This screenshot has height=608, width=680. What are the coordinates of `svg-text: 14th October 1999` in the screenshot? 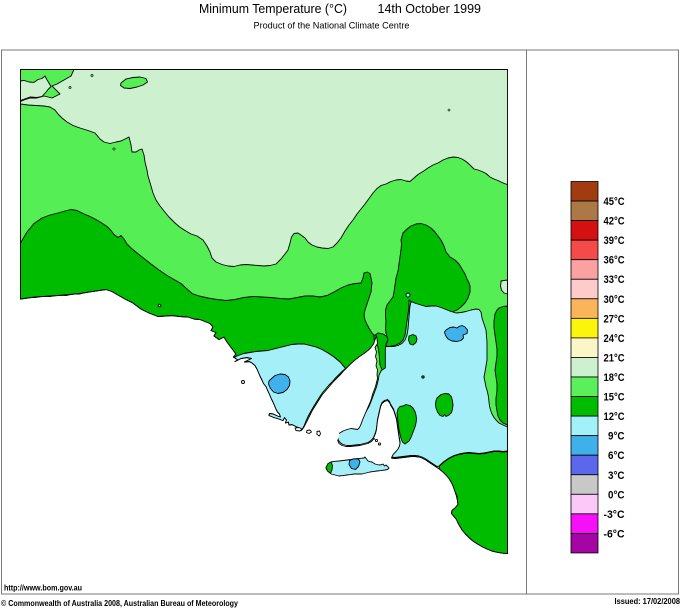 It's located at (430, 9).